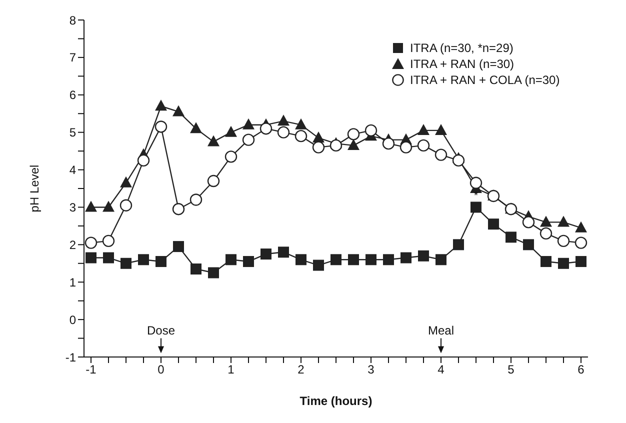  What do you see at coordinates (72, 207) in the screenshot?
I see `y-tick-label: 3` at bounding box center [72, 207].